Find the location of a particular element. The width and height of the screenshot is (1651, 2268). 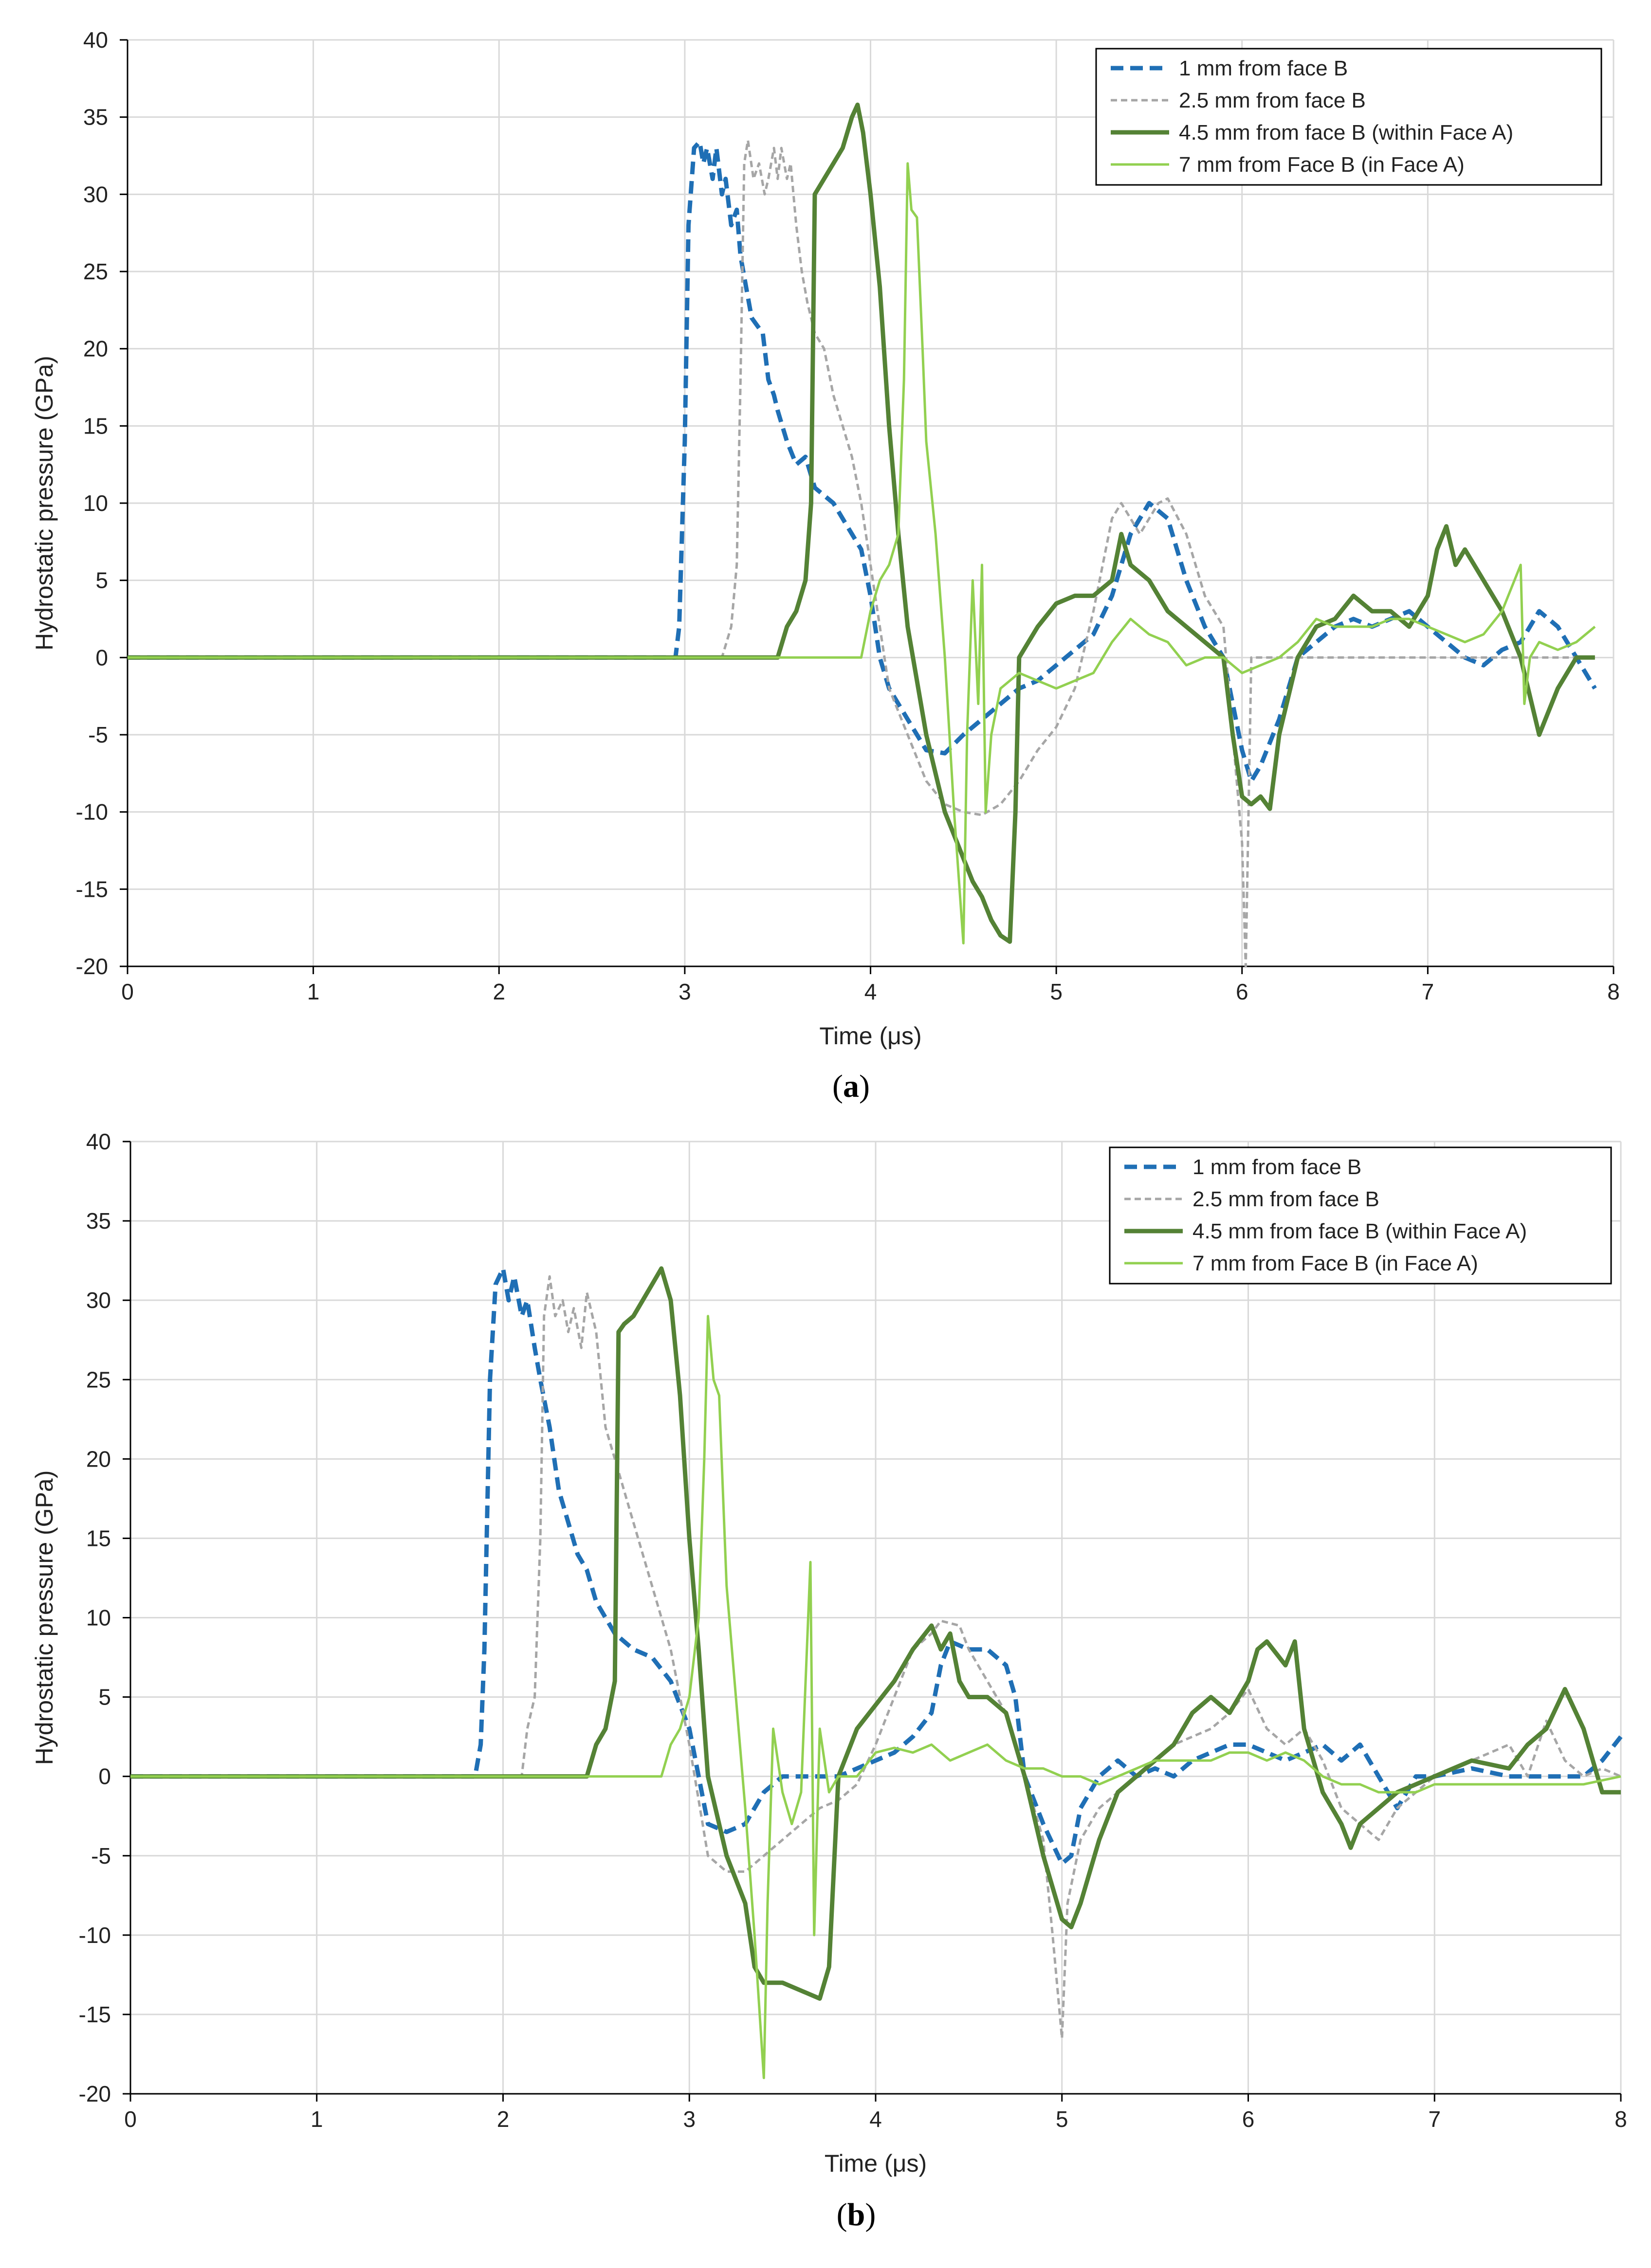

caption-letter: a is located at coordinates (851, 1087).